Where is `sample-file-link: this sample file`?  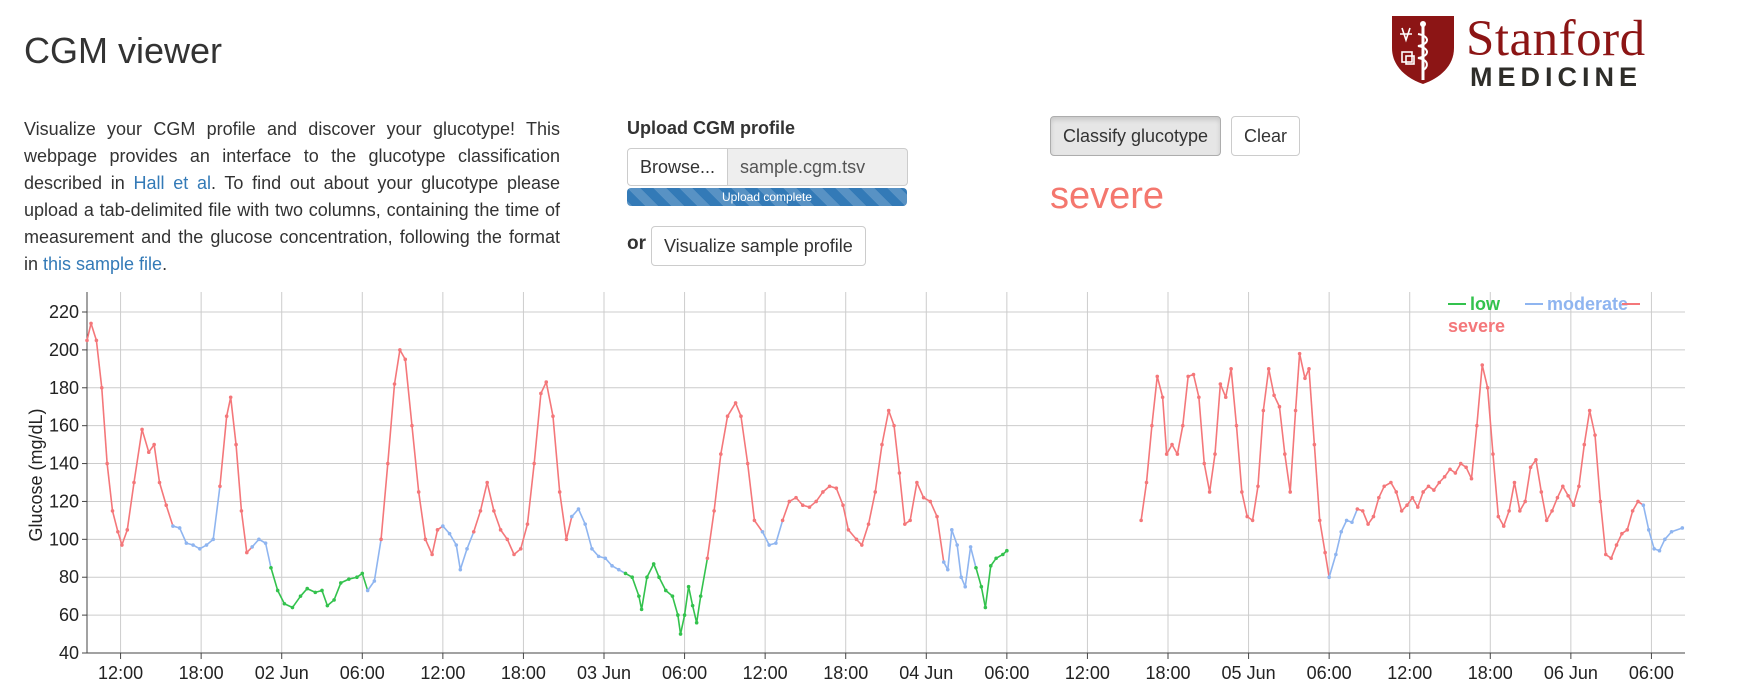
sample-file-link: this sample file is located at coordinates (103, 264).